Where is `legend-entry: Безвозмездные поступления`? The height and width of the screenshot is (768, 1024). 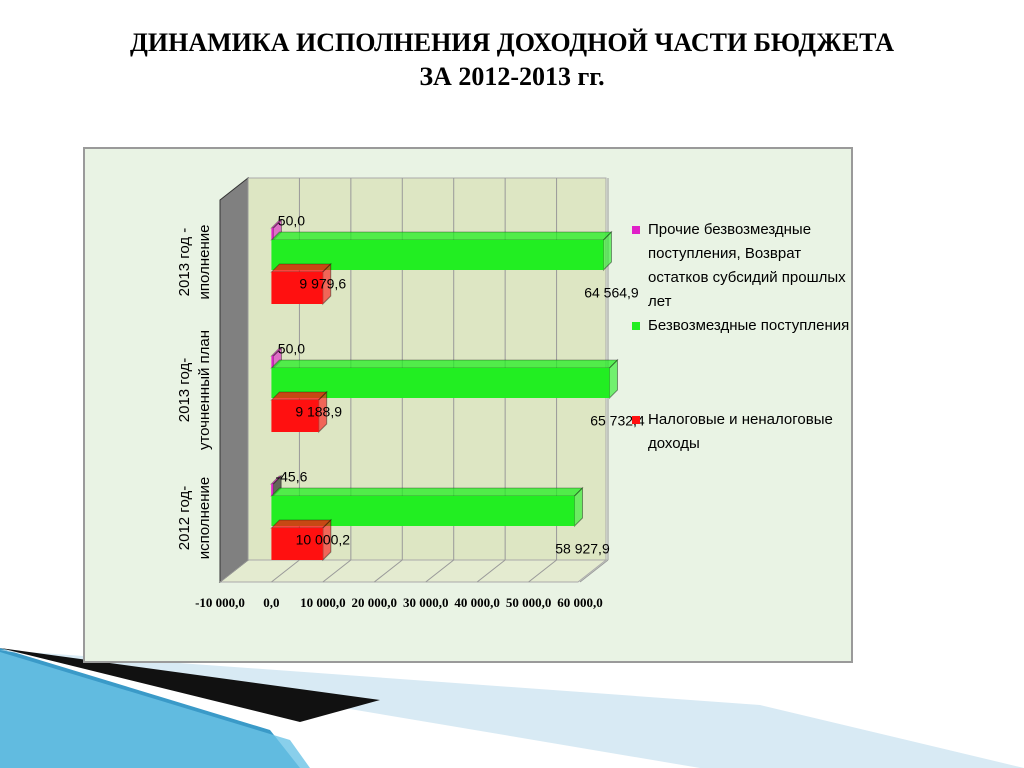 legend-entry: Безвозмездные поступления is located at coordinates (747, 326).